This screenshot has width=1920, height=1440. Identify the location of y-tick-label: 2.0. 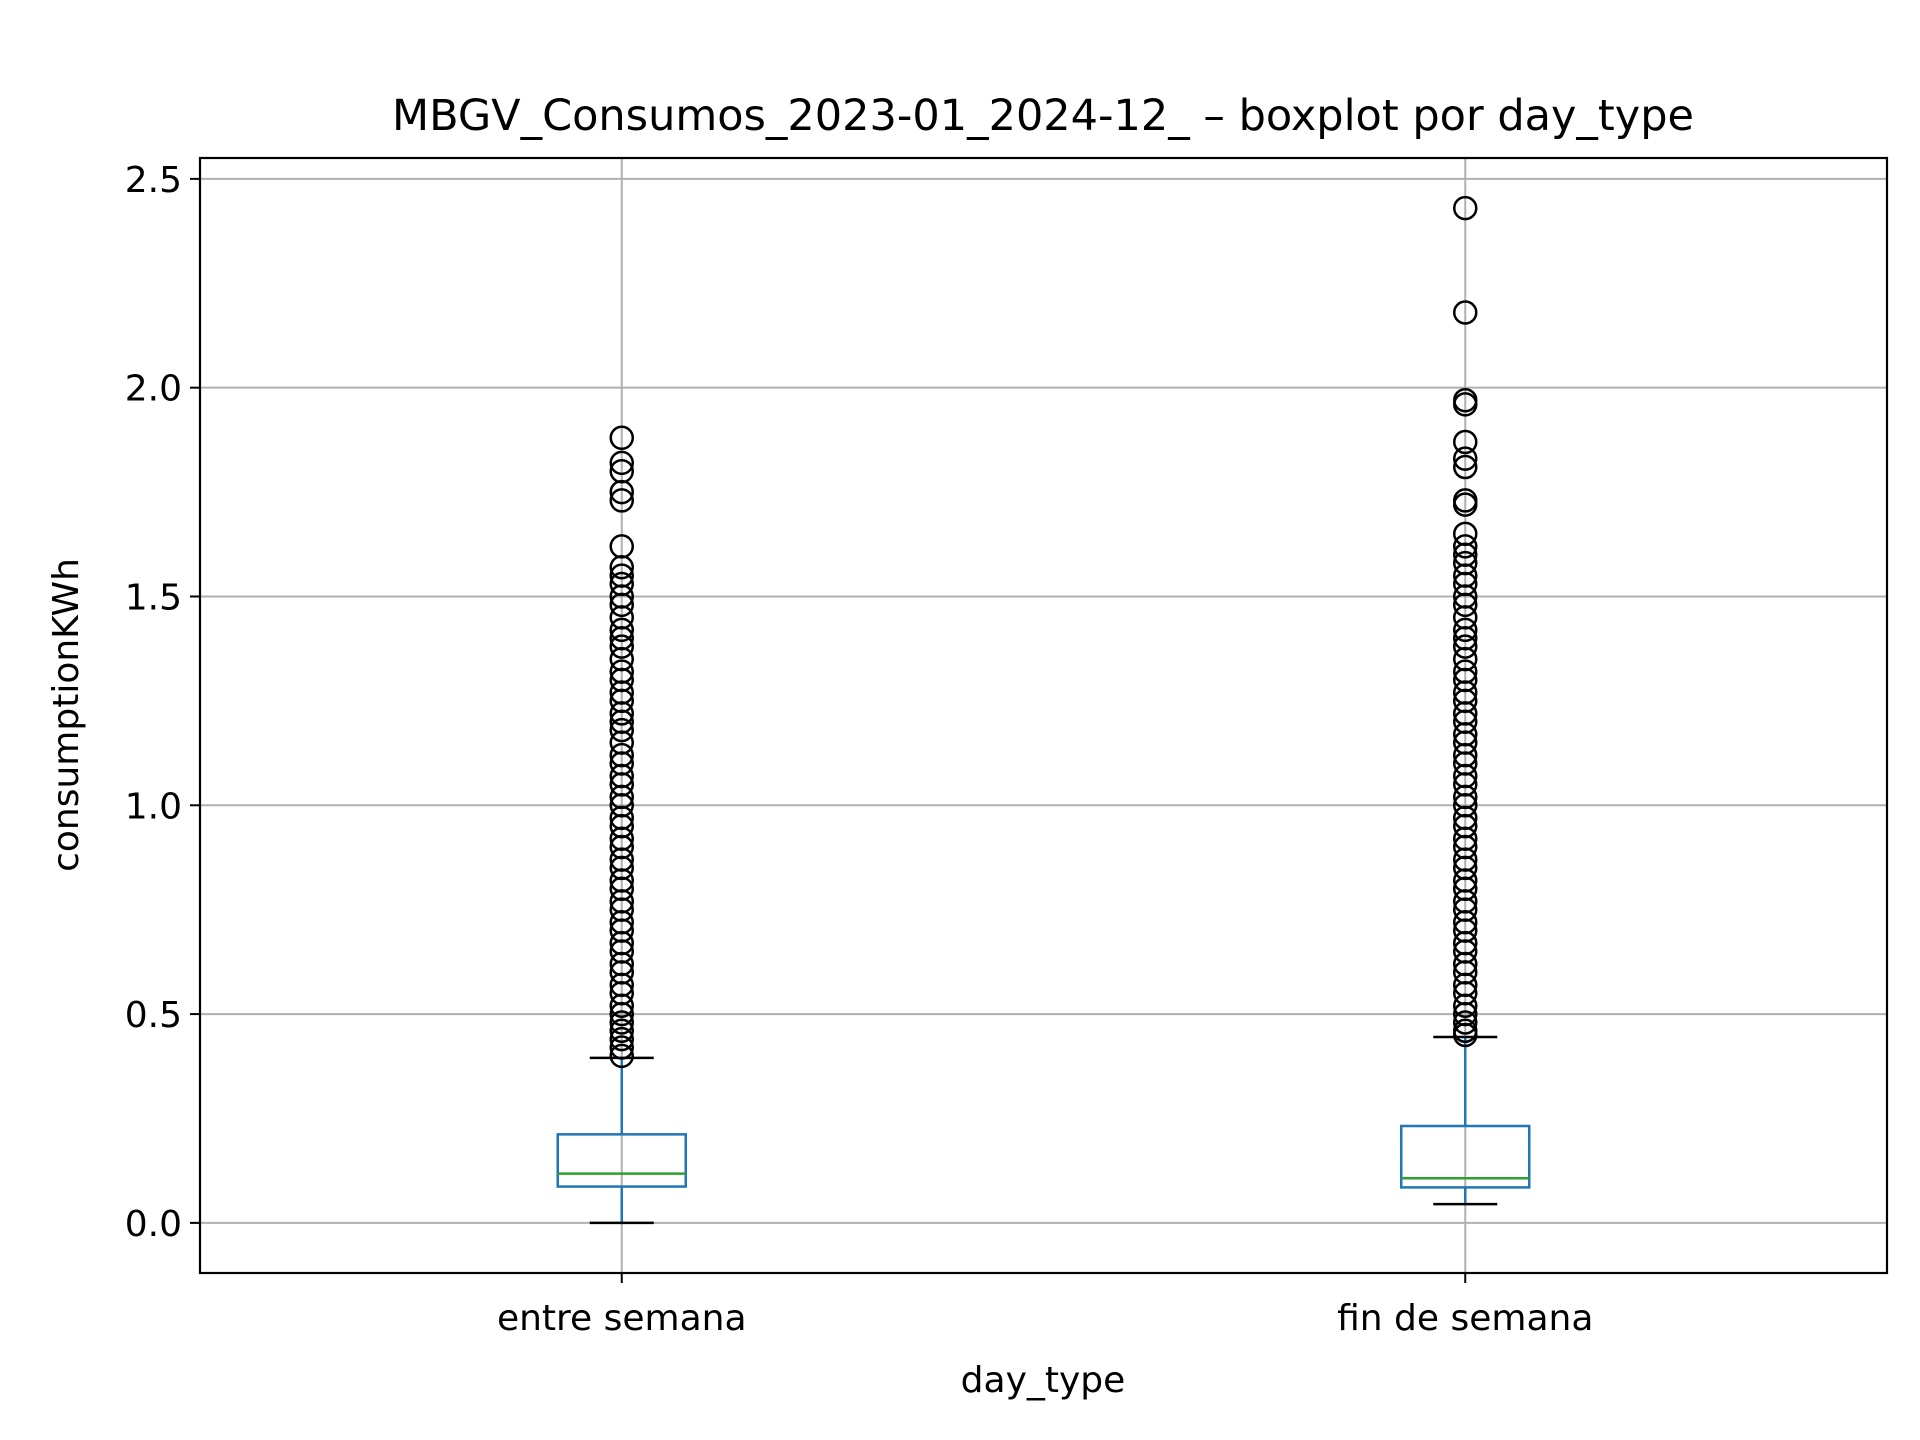
(153, 389).